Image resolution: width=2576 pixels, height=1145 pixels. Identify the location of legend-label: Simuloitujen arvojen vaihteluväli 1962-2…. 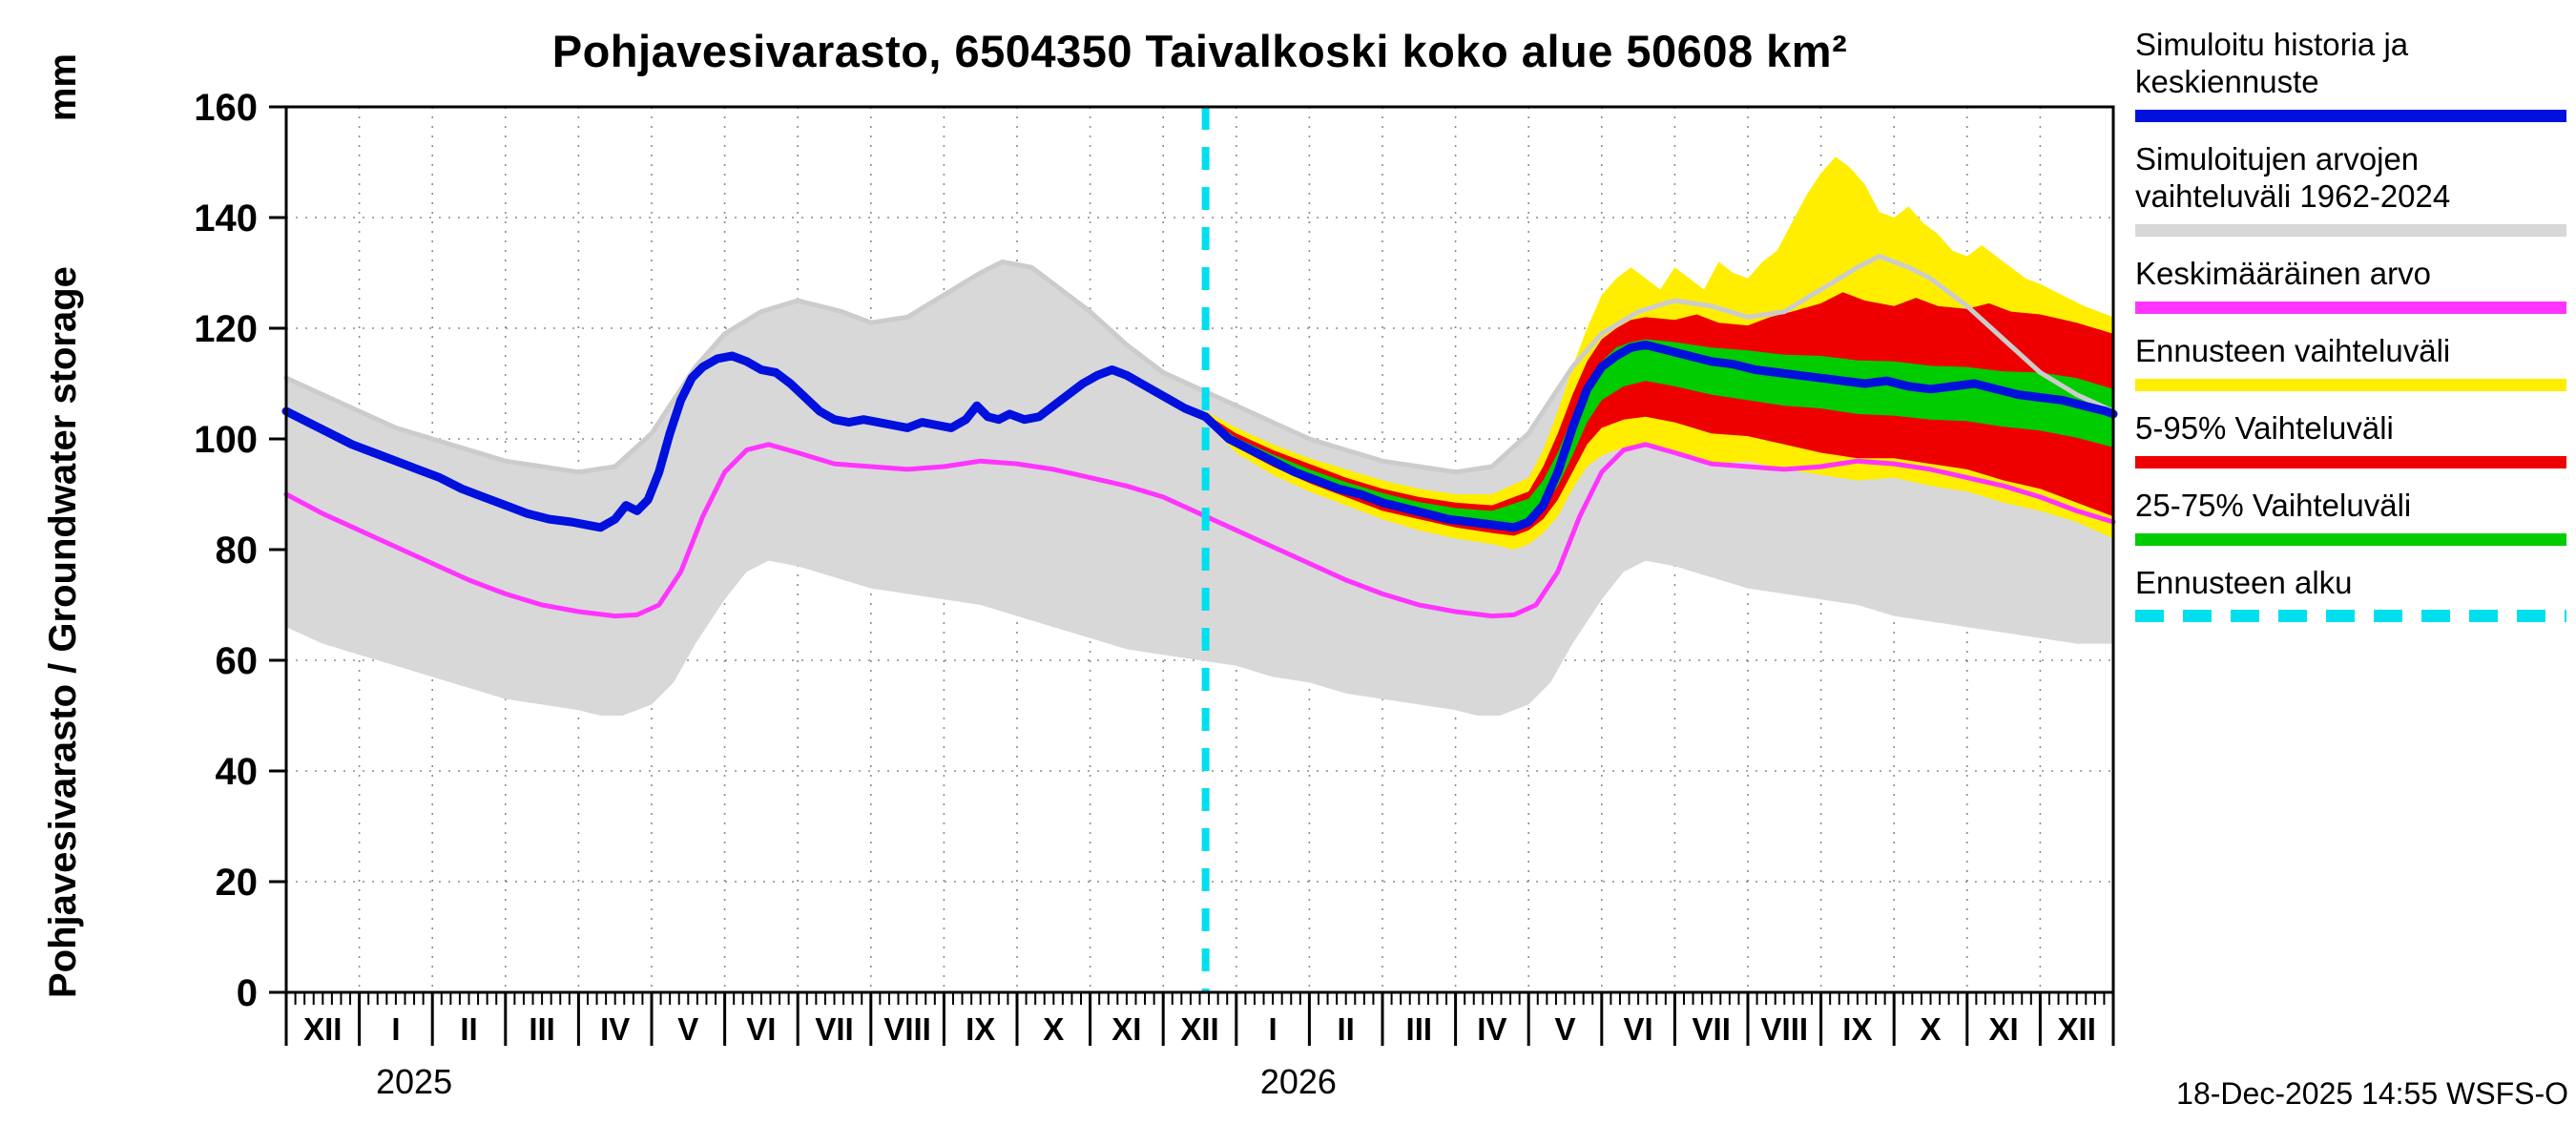
(2293, 177).